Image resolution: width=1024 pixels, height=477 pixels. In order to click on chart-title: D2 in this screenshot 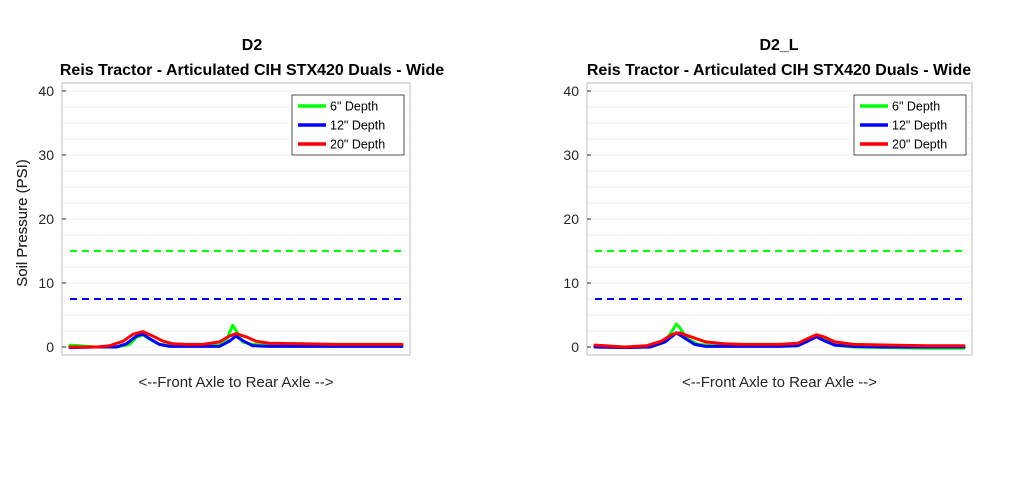, I will do `click(252, 45)`.